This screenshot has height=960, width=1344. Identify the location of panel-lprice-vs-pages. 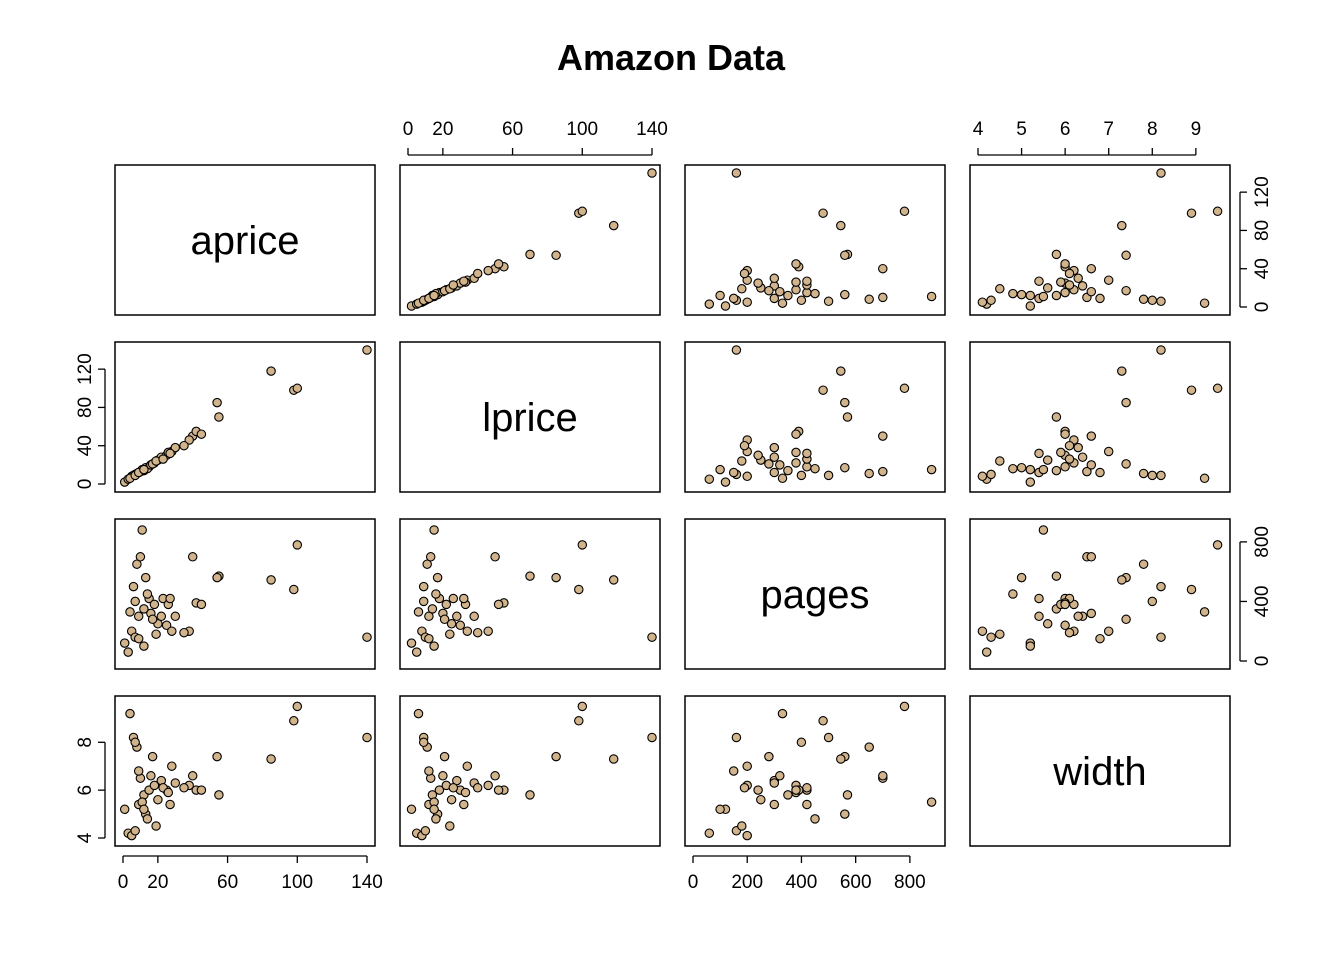
(815, 417).